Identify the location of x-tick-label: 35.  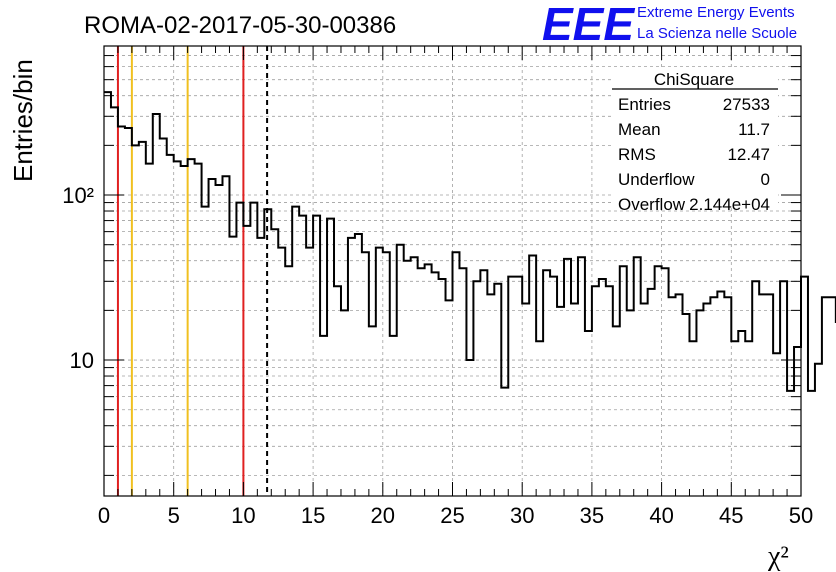
(592, 515).